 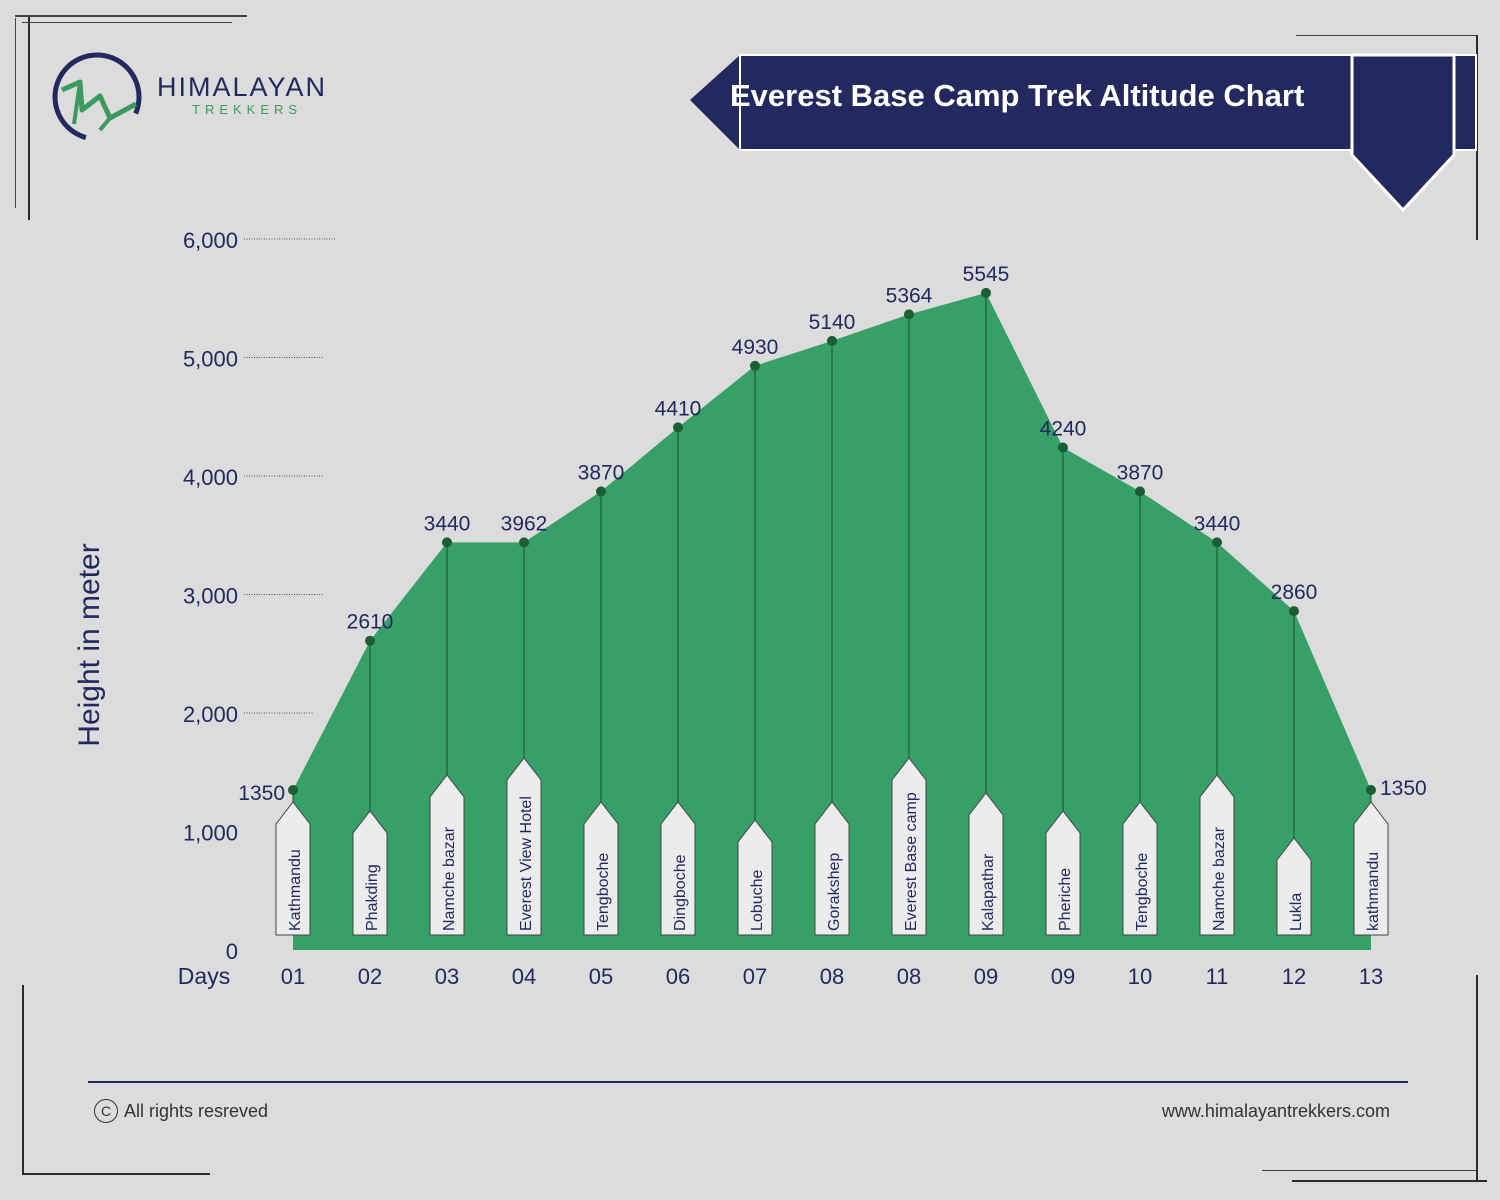 I want to click on copyright-icon: C, so click(x=106, y=1111).